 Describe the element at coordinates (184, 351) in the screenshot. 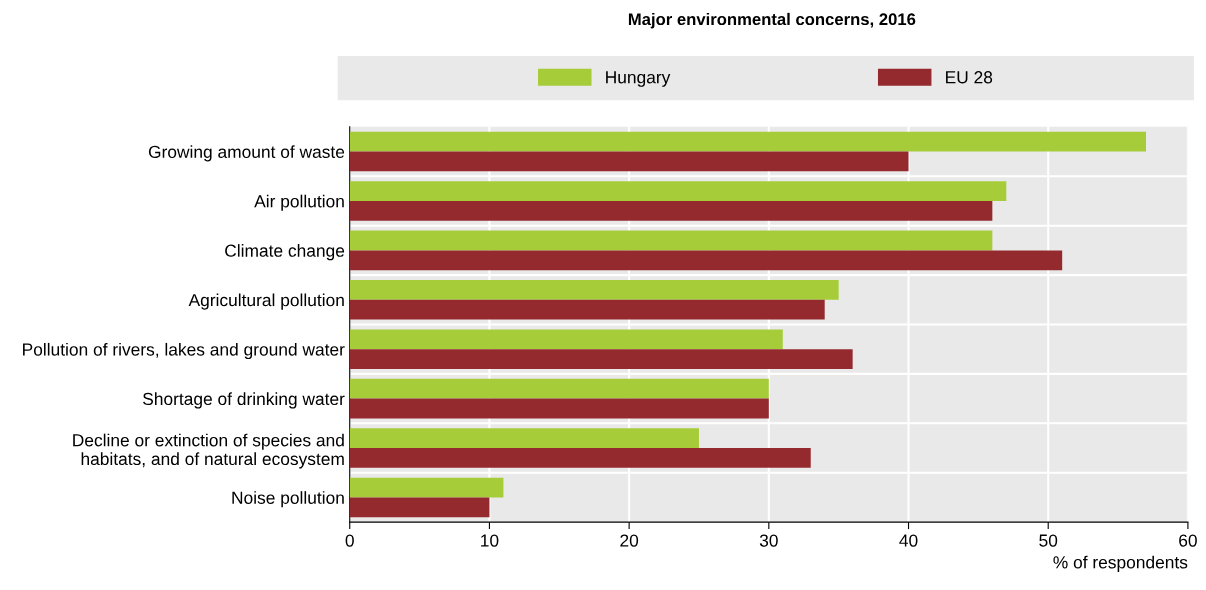

I see `y-tick-label: Pollution of rivers, lakes and ground water` at that location.